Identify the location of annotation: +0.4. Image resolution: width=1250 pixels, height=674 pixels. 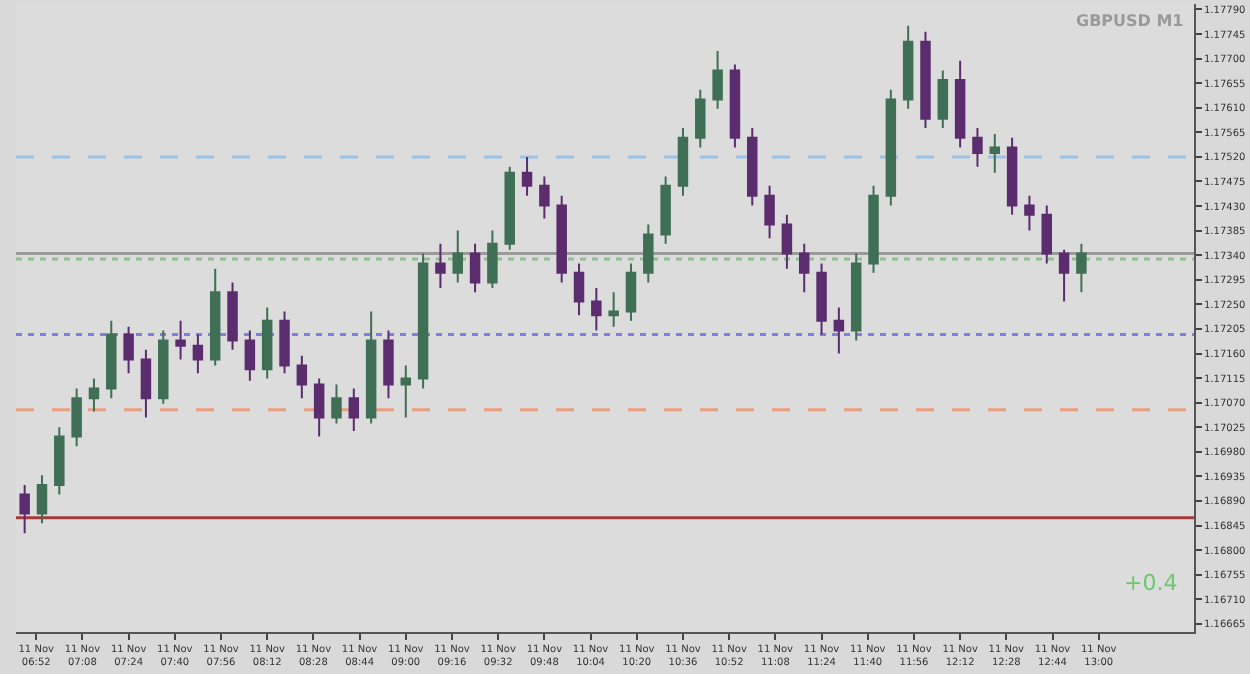
(1151, 583).